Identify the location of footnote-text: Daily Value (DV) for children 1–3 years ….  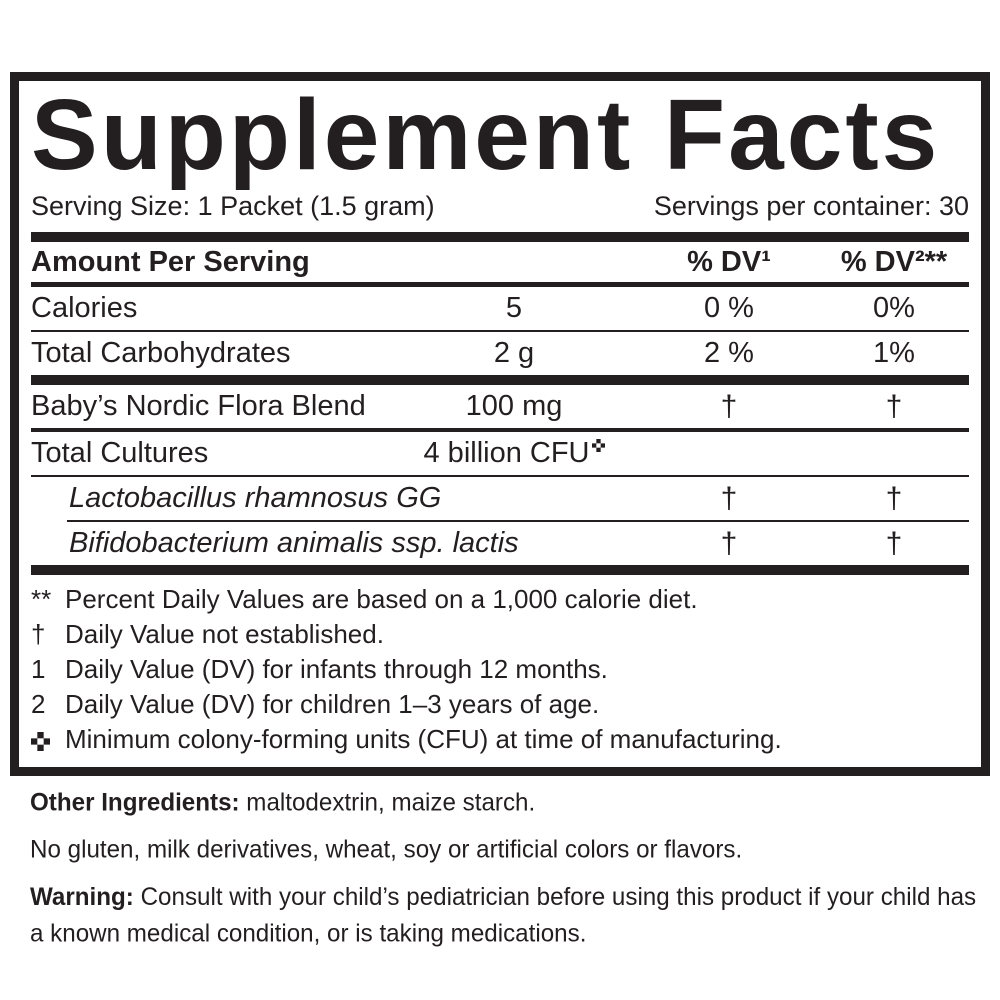
(332, 704).